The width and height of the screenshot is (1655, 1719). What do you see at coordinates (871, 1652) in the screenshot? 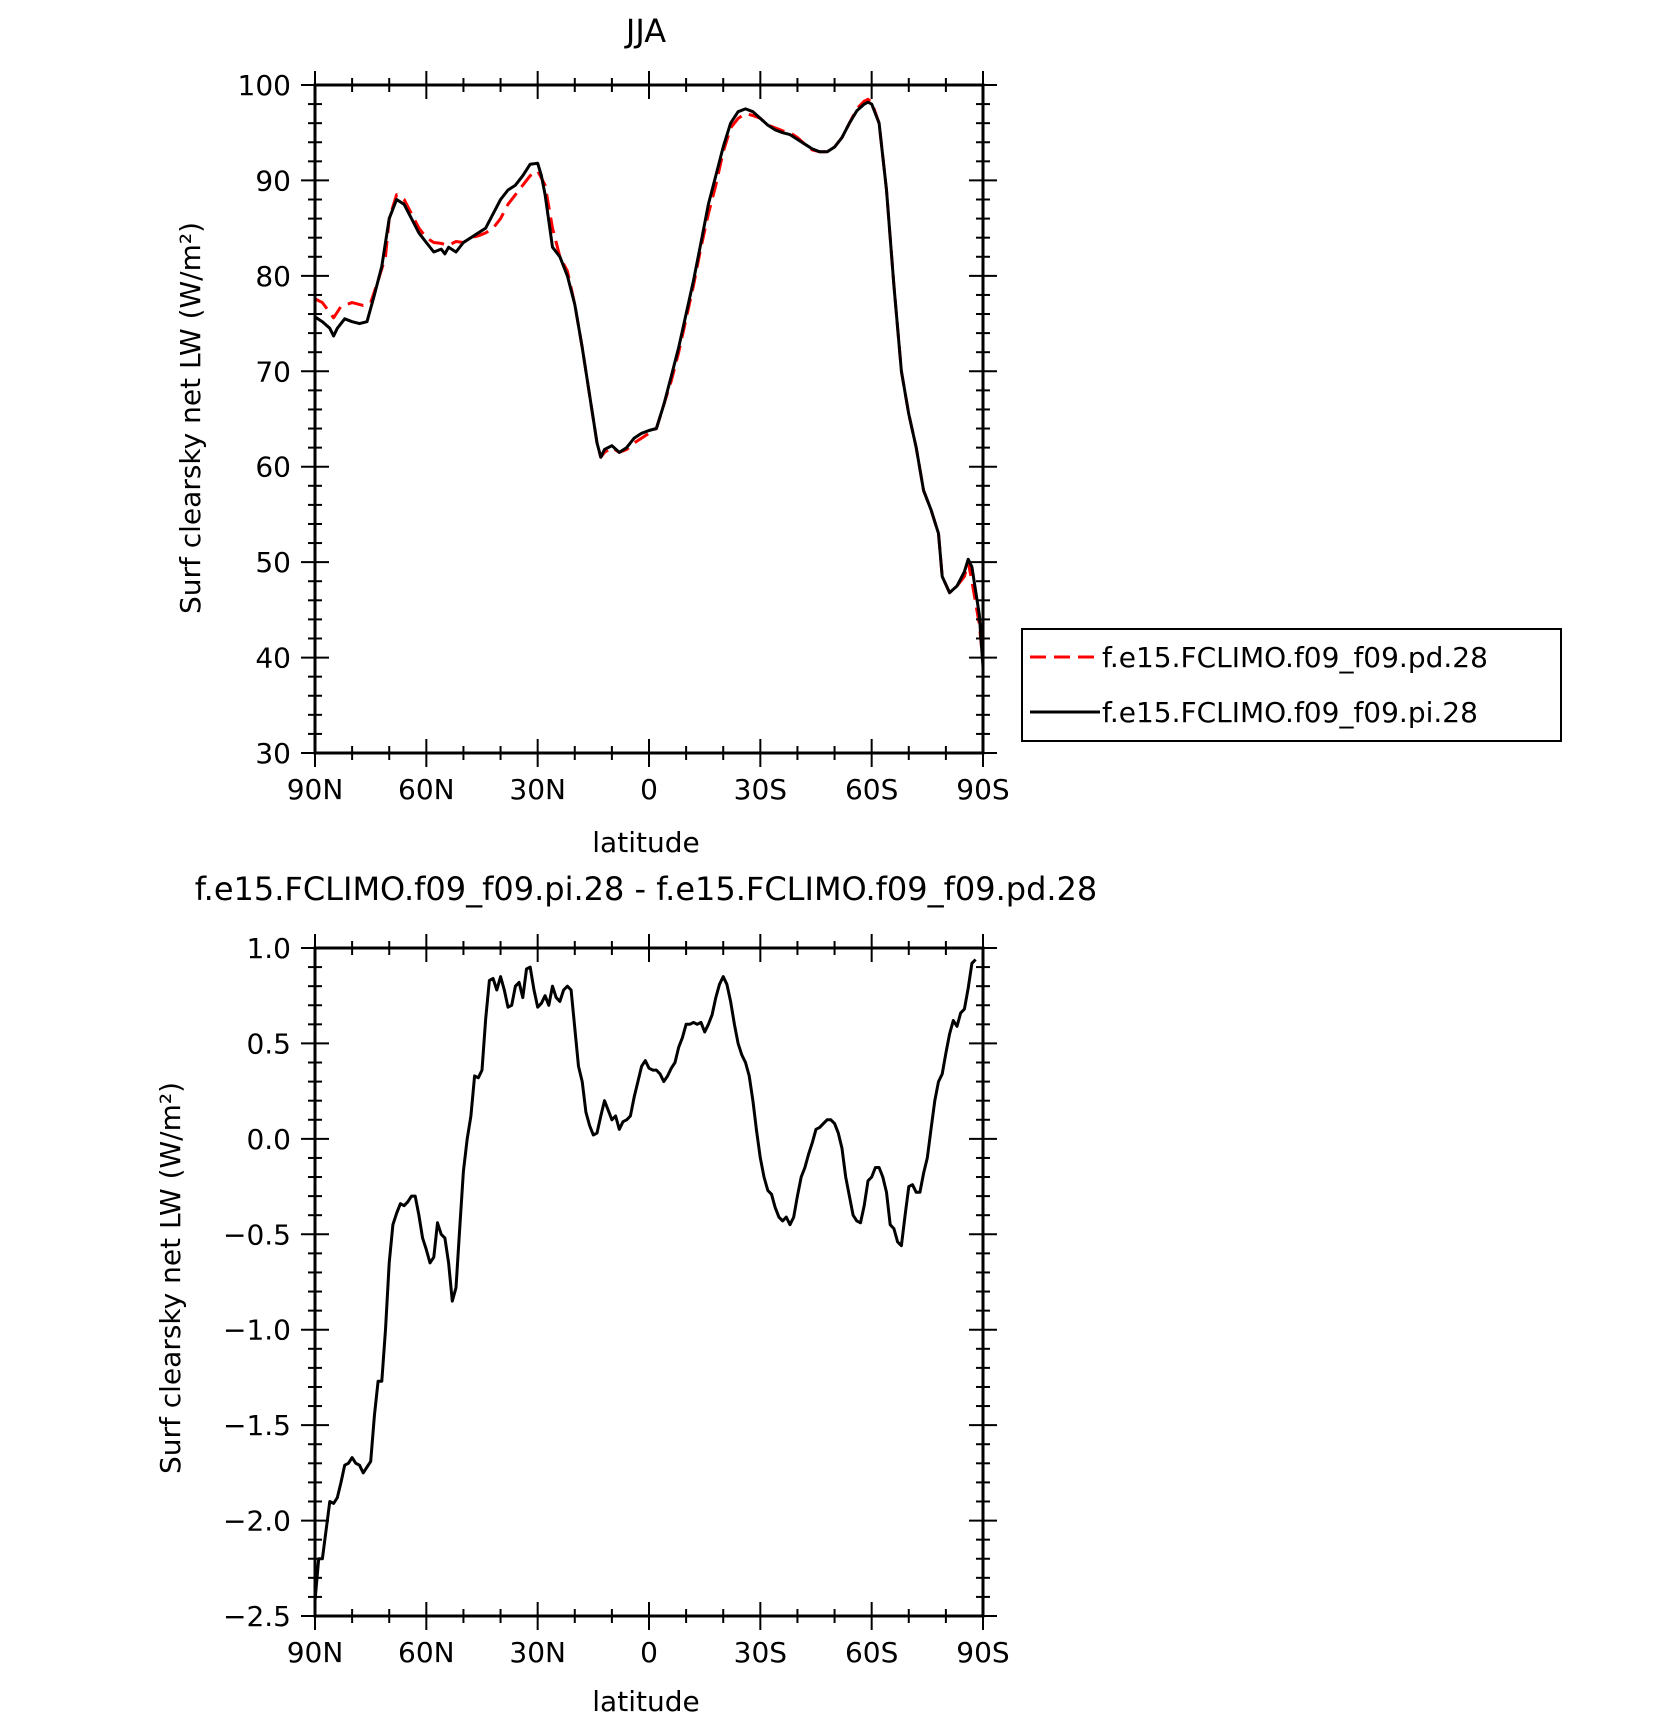
I see `bottom-chart-x-tick-label: 60S` at bounding box center [871, 1652].